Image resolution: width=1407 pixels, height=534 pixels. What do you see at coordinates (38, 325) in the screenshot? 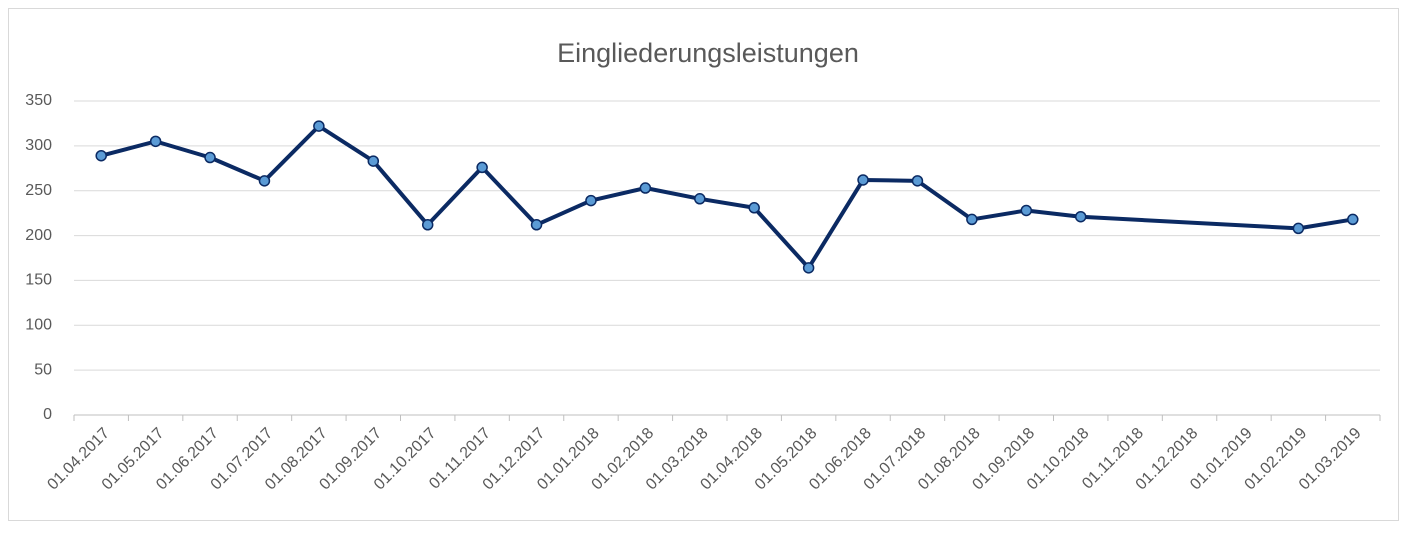
I see `y-tick-label: 100` at bounding box center [38, 325].